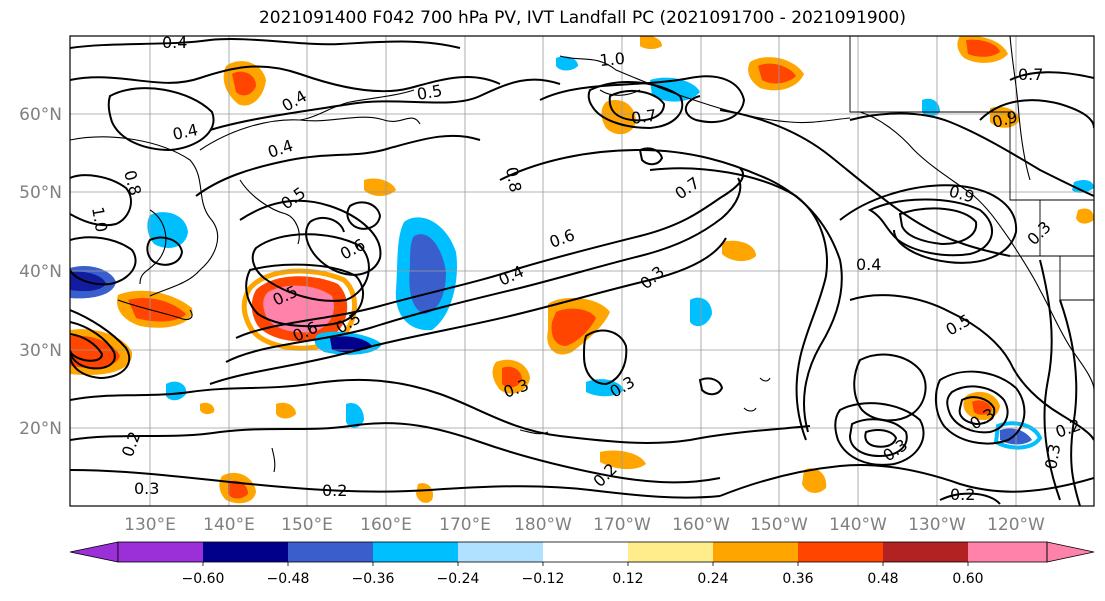 The width and height of the screenshot is (1105, 601). I want to click on lat-label: 30°N, so click(40, 351).